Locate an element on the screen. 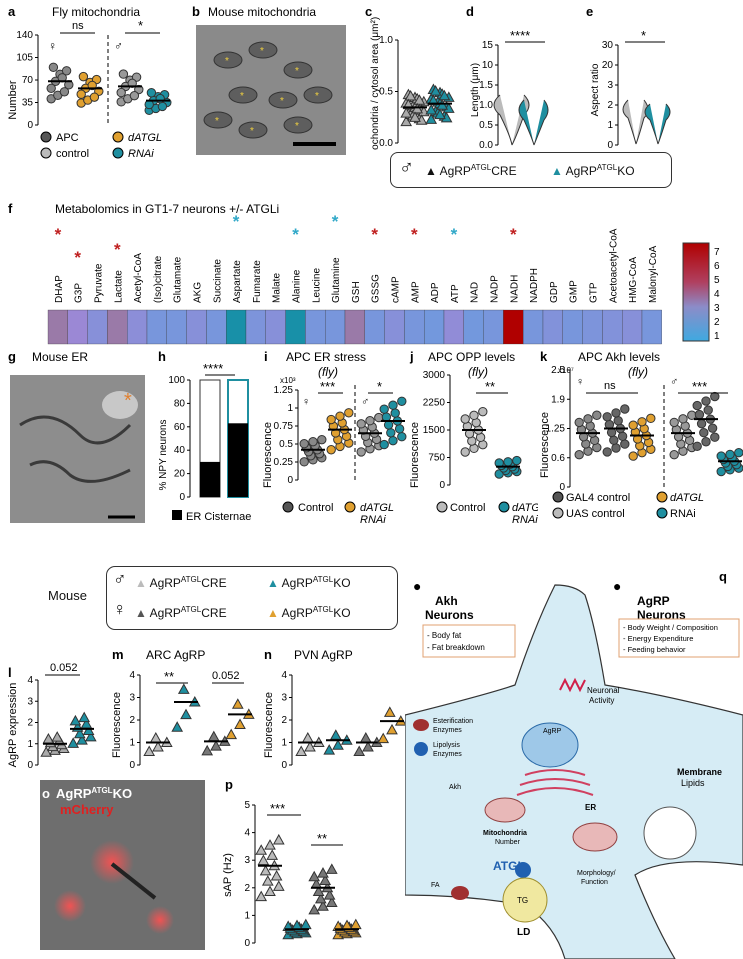  panel-i-points is located at coordinates (353, 431).